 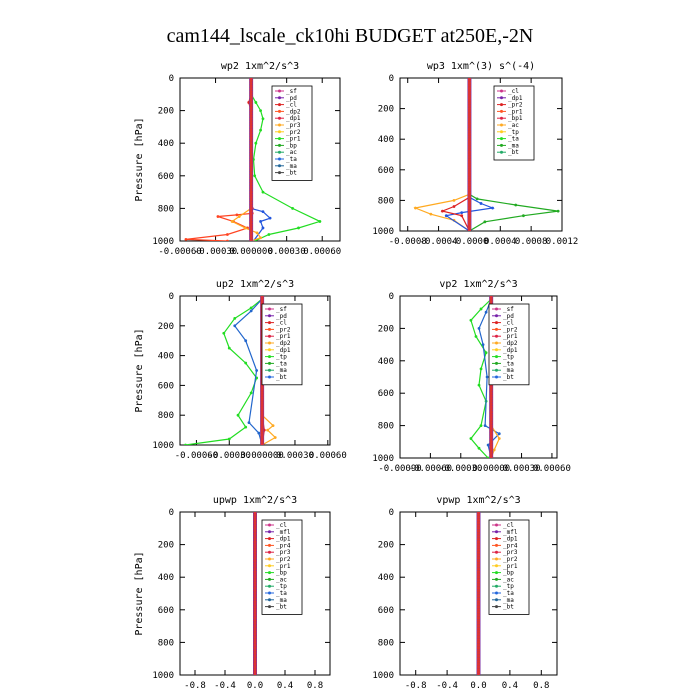 What do you see at coordinates (515, 118) in the screenshot?
I see `legend-label: _bp1` at bounding box center [515, 118].